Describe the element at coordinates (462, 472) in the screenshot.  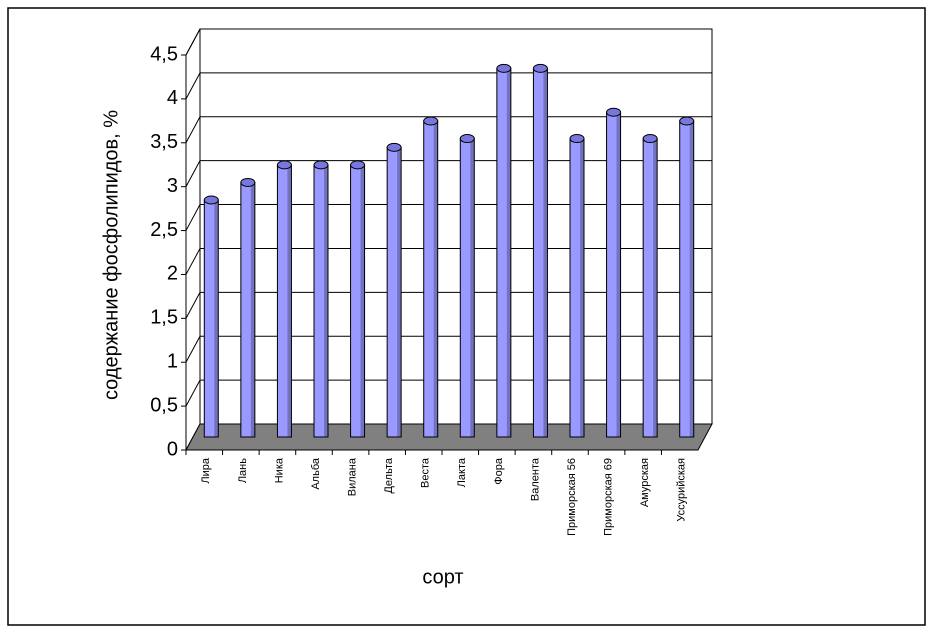
I see `x-tick-label: Лакта` at that location.